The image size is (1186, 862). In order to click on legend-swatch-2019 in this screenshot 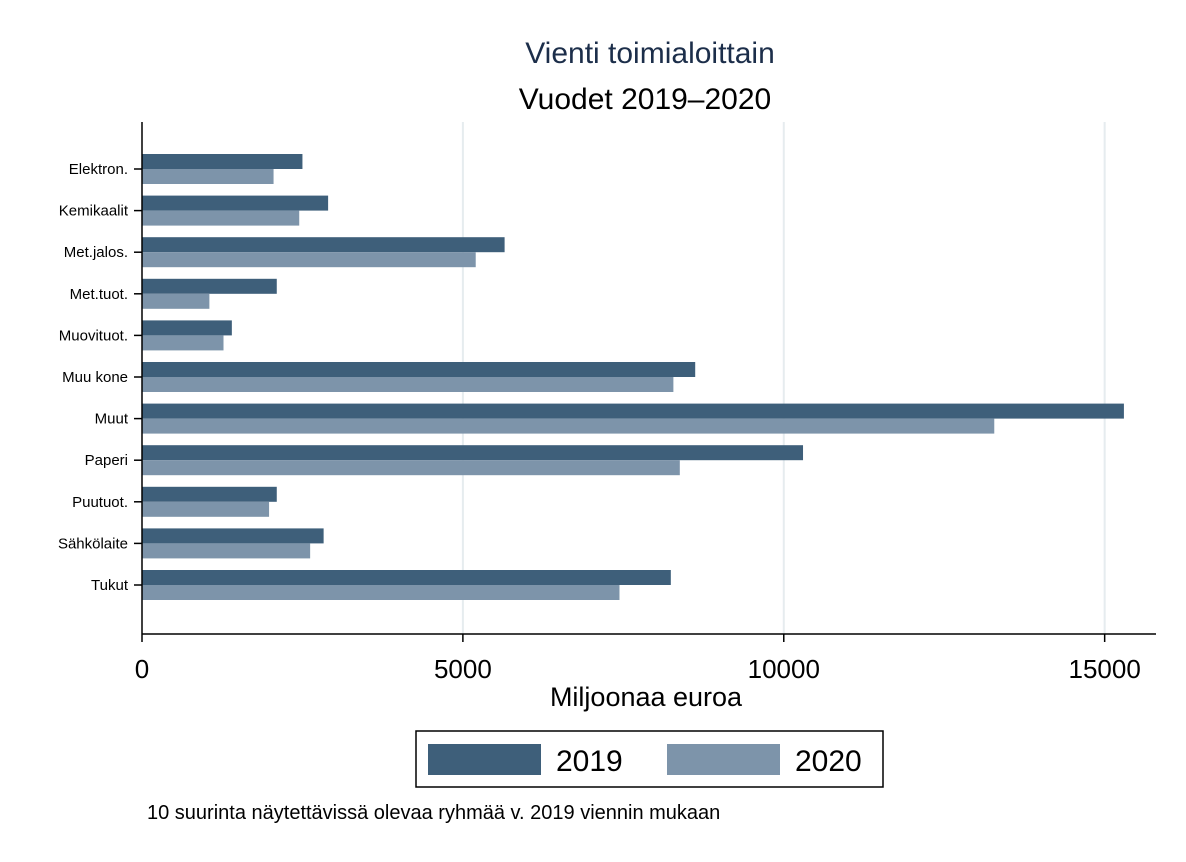, I will do `click(484, 759)`.